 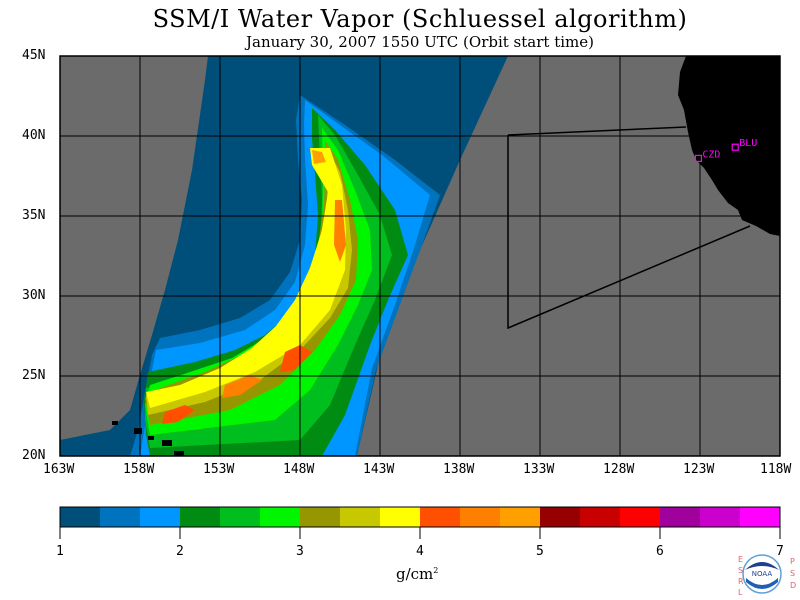 What do you see at coordinates (660, 551) in the screenshot?
I see `colorbar-tick-label: 6` at bounding box center [660, 551].